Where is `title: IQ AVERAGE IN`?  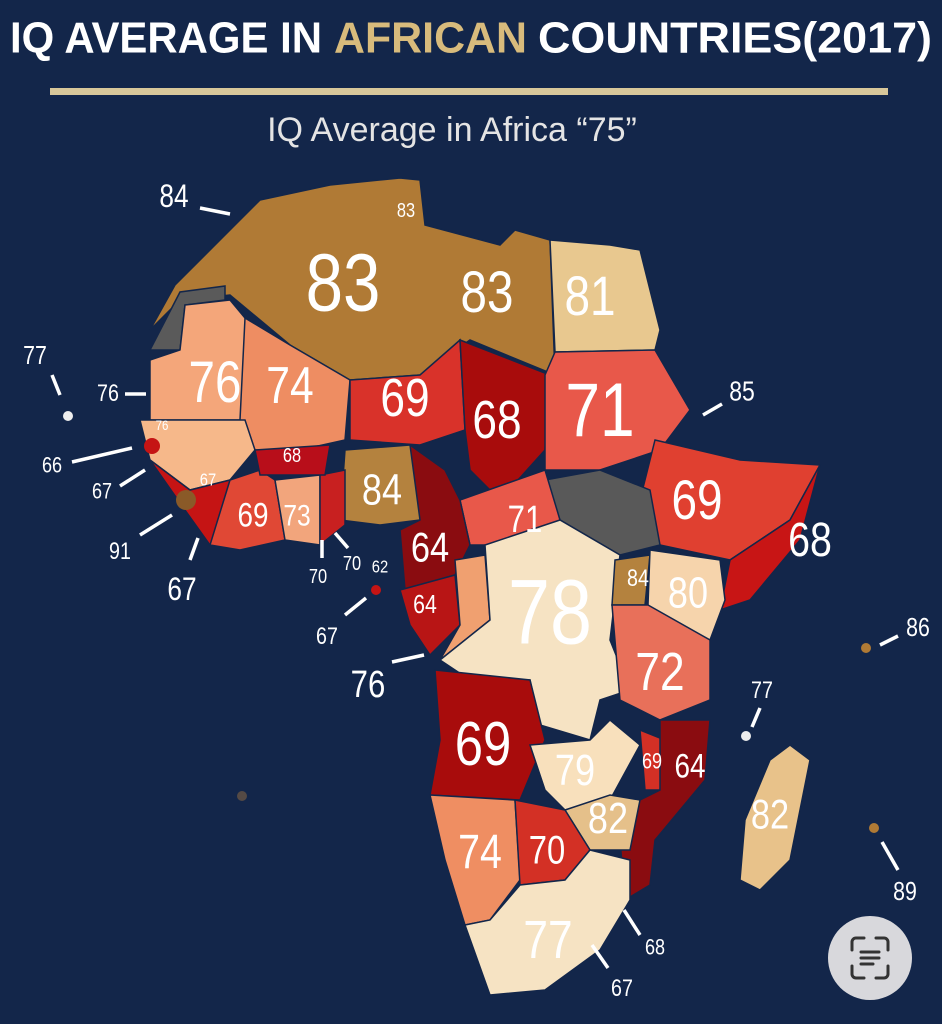 title: IQ AVERAGE IN is located at coordinates (166, 38).